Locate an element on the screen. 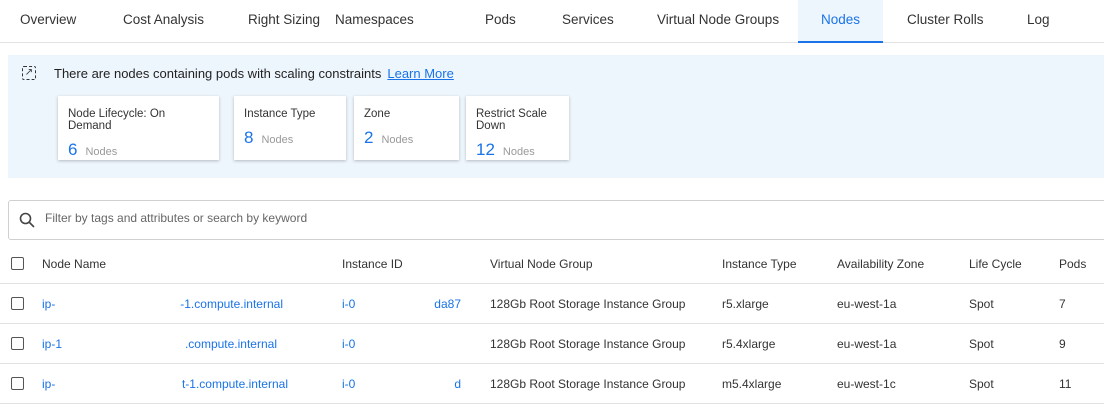  node-name-link-end: -1.compute.internal is located at coordinates (231, 304).